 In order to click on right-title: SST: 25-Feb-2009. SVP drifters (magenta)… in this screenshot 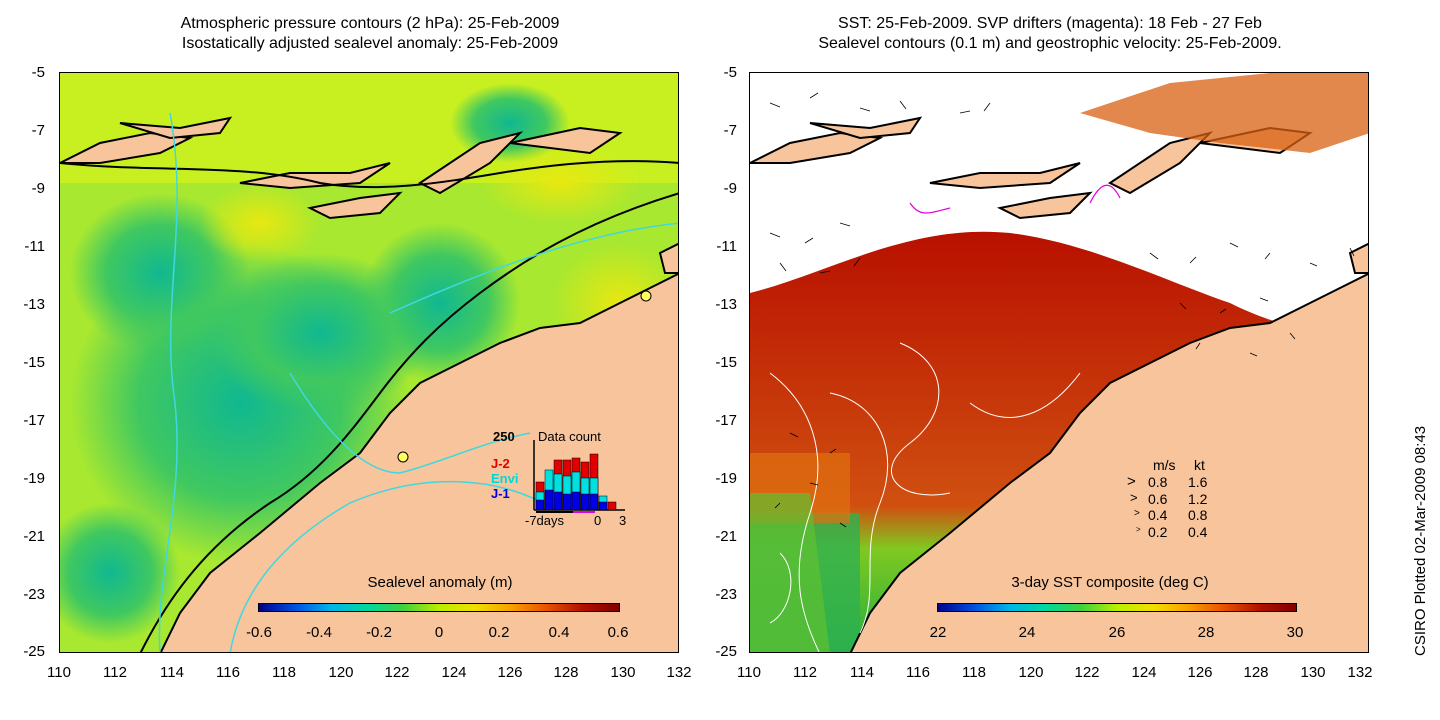, I will do `click(1050, 34)`.